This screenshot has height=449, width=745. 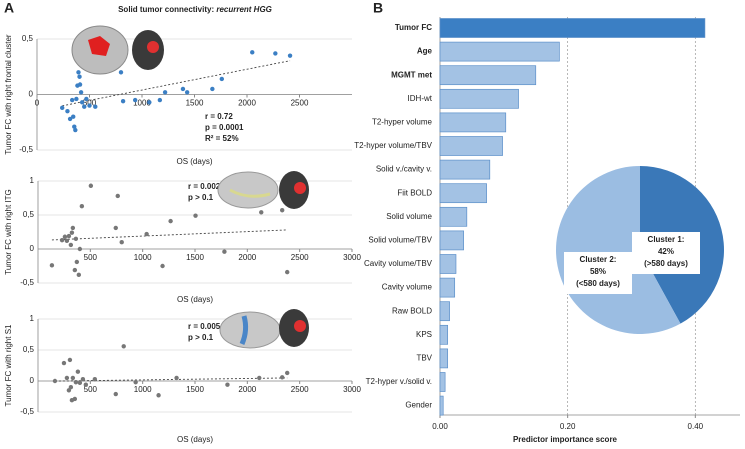 What do you see at coordinates (222, 138) in the screenshot?
I see `annotation: R² = 52%` at bounding box center [222, 138].